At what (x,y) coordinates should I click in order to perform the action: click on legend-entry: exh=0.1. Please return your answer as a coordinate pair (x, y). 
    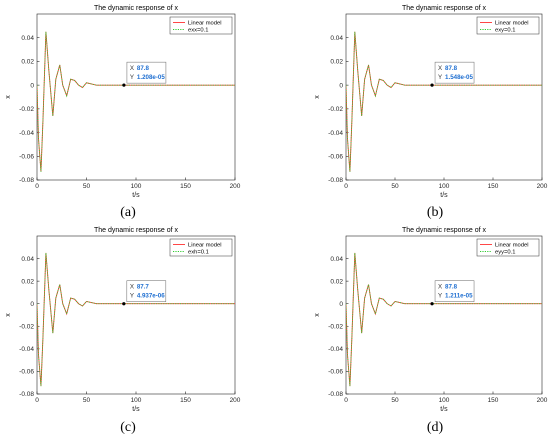
    Looking at the image, I should click on (198, 253).